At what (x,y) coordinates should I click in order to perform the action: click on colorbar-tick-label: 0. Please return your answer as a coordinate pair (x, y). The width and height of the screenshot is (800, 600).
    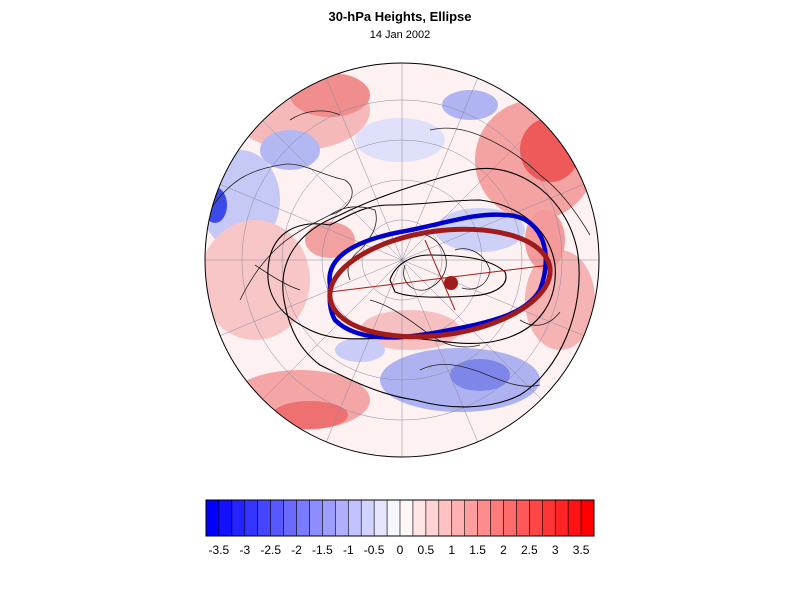
    Looking at the image, I should click on (400, 550).